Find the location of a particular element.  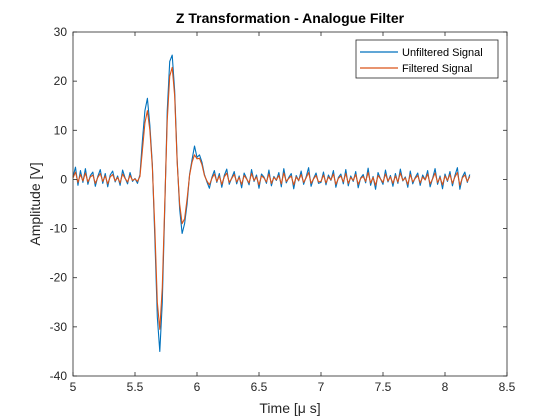

x-tick-label: 7.5 is located at coordinates (383, 387).